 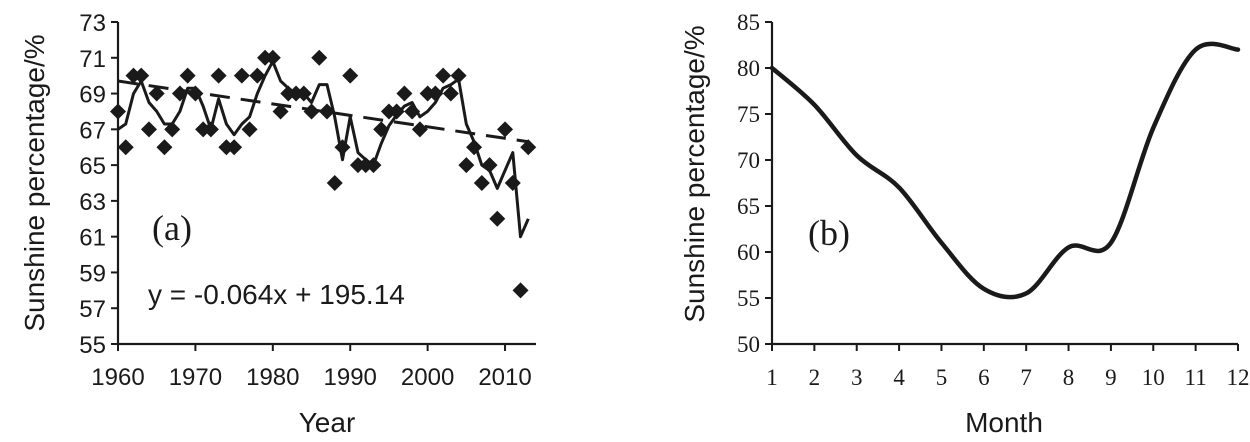 What do you see at coordinates (942, 377) in the screenshot?
I see `panel-b-x-tick-label: 5` at bounding box center [942, 377].